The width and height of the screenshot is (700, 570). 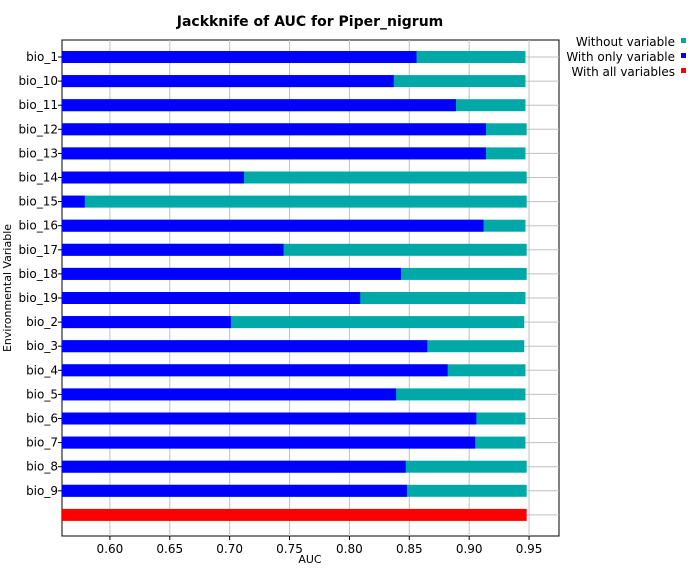 What do you see at coordinates (42, 491) in the screenshot?
I see `y-tick-label: bio_9` at bounding box center [42, 491].